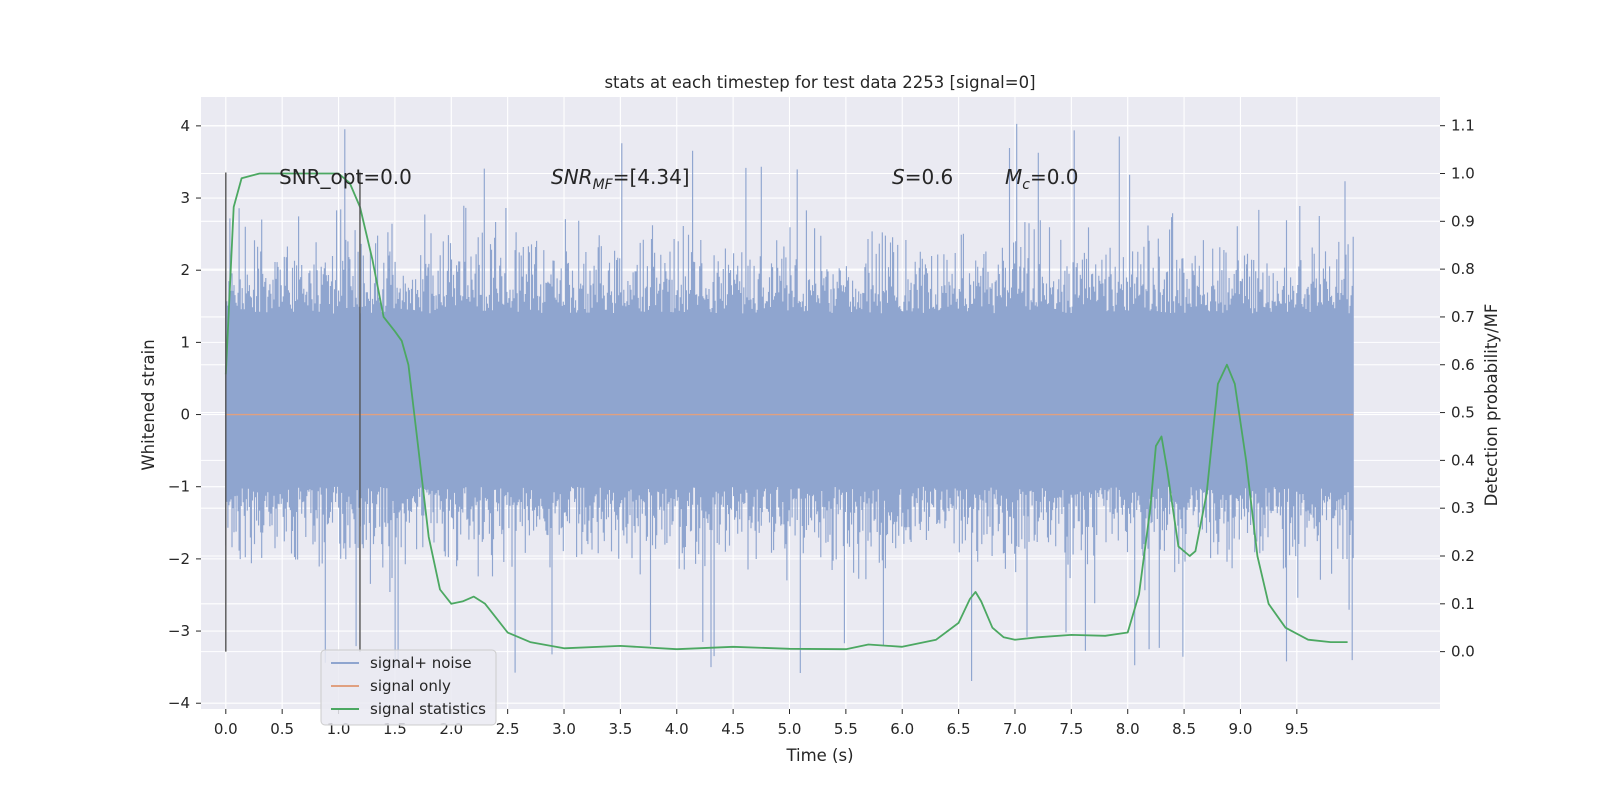  What do you see at coordinates (1297, 729) in the screenshot?
I see `x-tick-label: 9.5` at bounding box center [1297, 729].